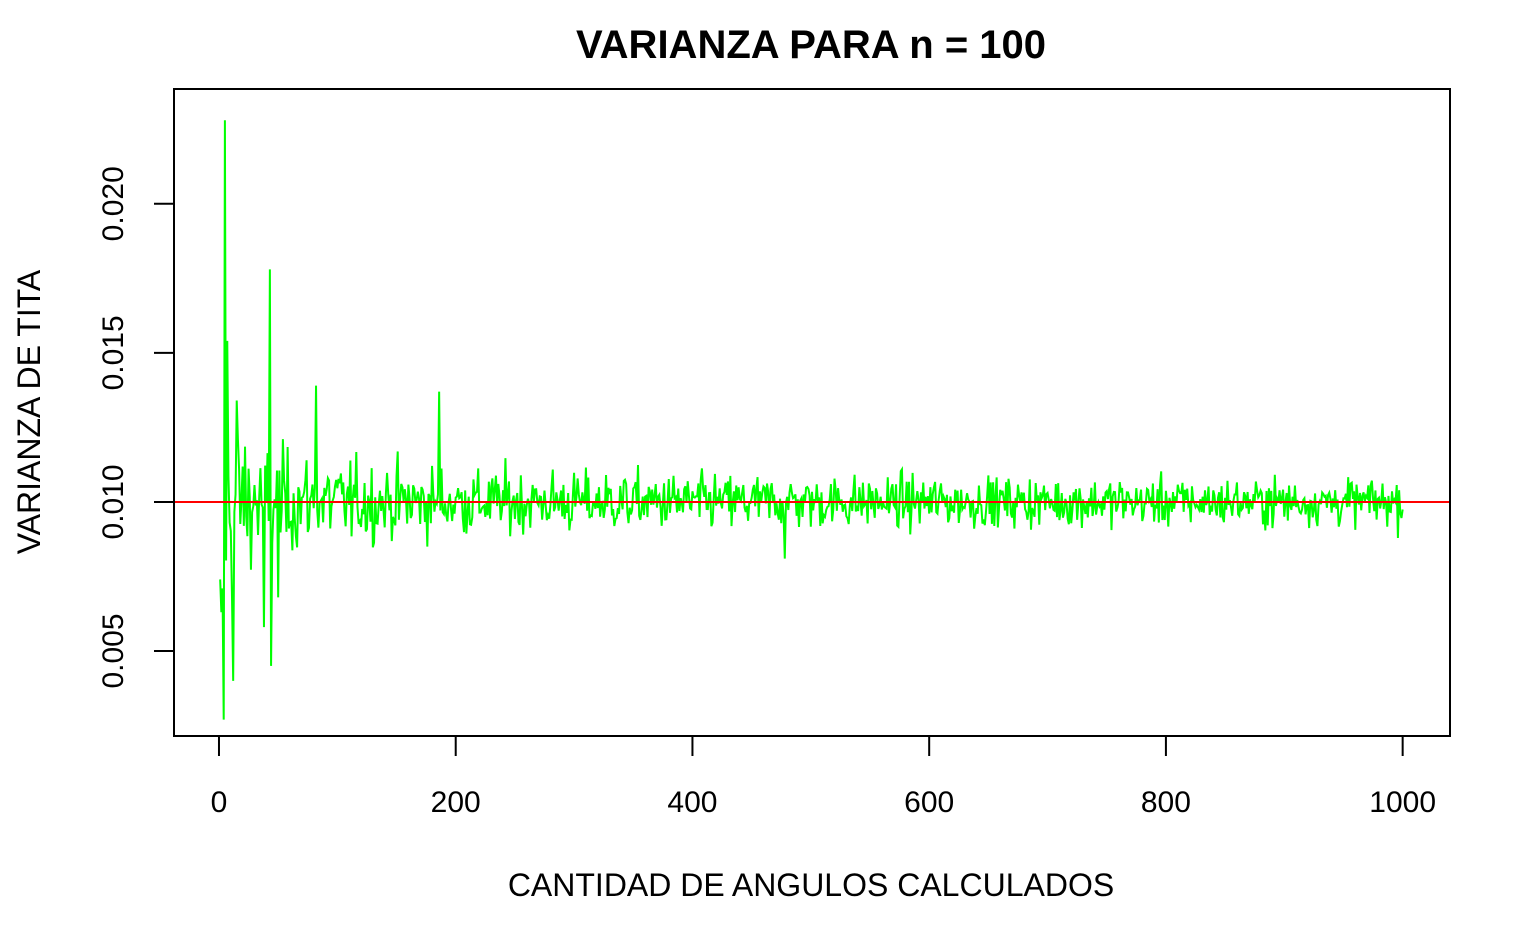 The image size is (1540, 951). I want to click on x-tick-label: 400, so click(692, 802).